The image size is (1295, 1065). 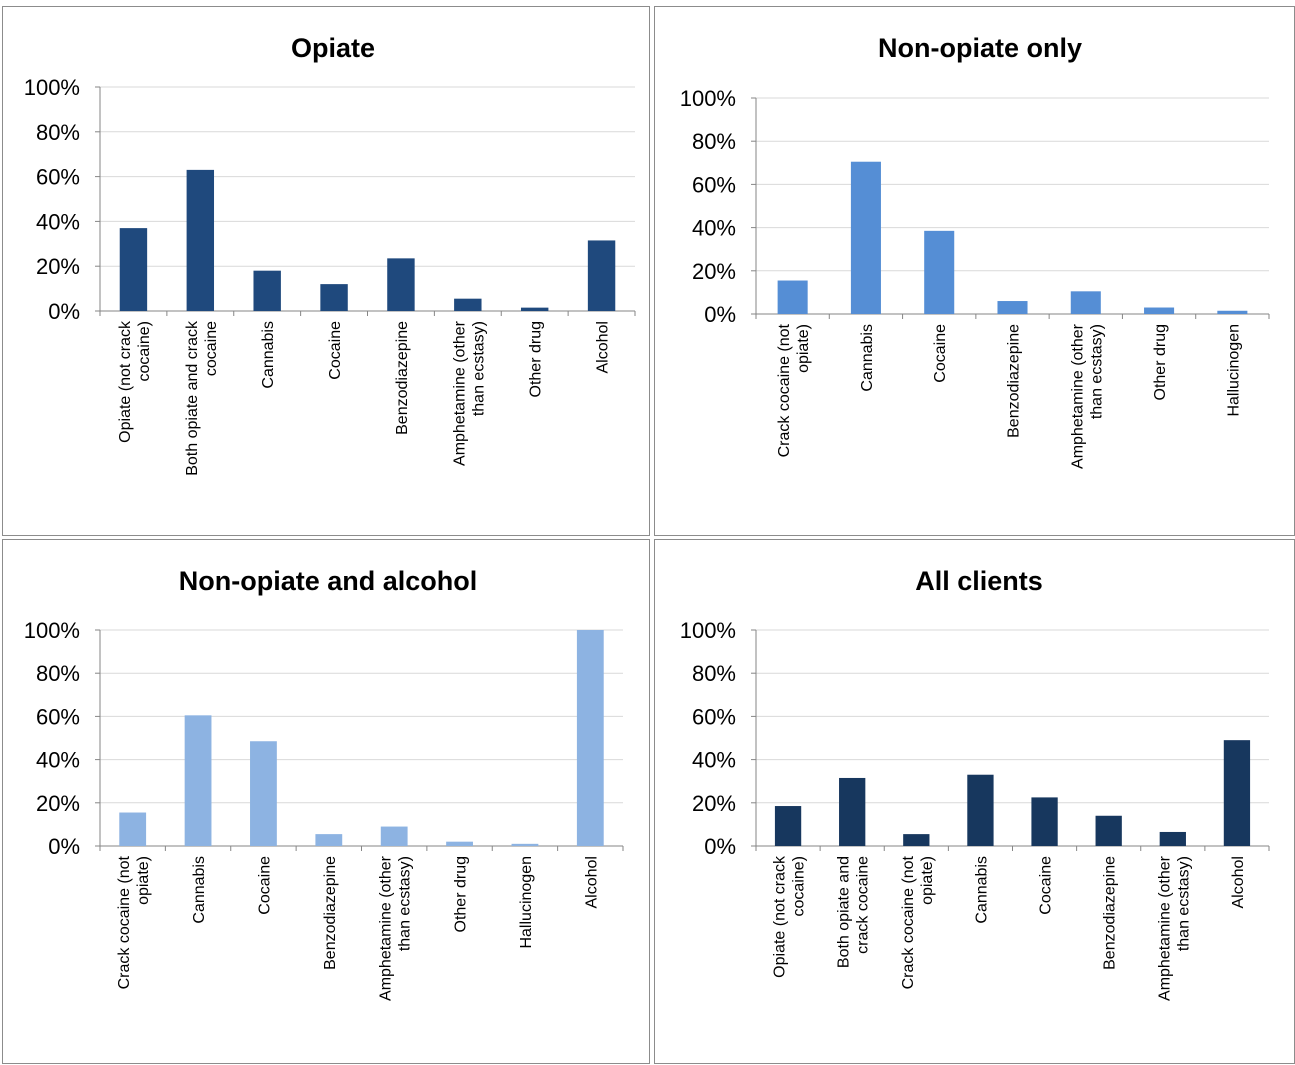 What do you see at coordinates (328, 581) in the screenshot?
I see `chart-title: Non-opiate and alcohol` at bounding box center [328, 581].